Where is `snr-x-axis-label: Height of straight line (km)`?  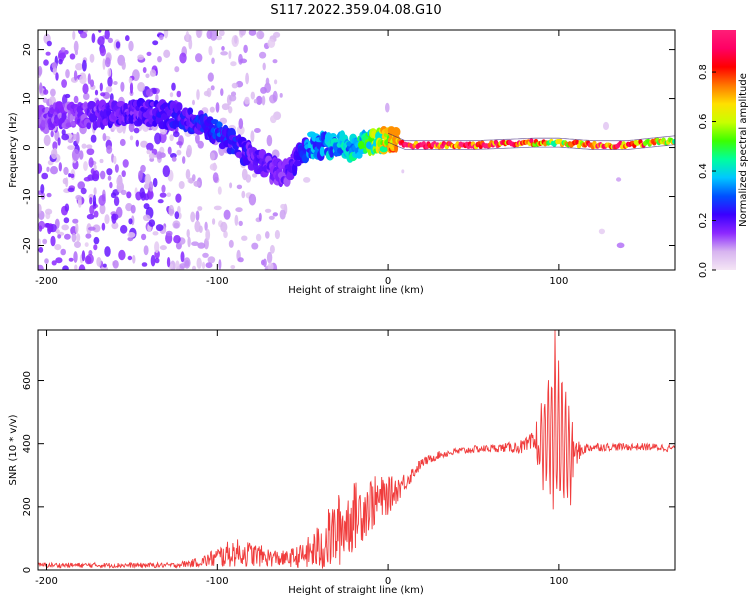 snr-x-axis-label: Height of straight line (km) is located at coordinates (356, 590).